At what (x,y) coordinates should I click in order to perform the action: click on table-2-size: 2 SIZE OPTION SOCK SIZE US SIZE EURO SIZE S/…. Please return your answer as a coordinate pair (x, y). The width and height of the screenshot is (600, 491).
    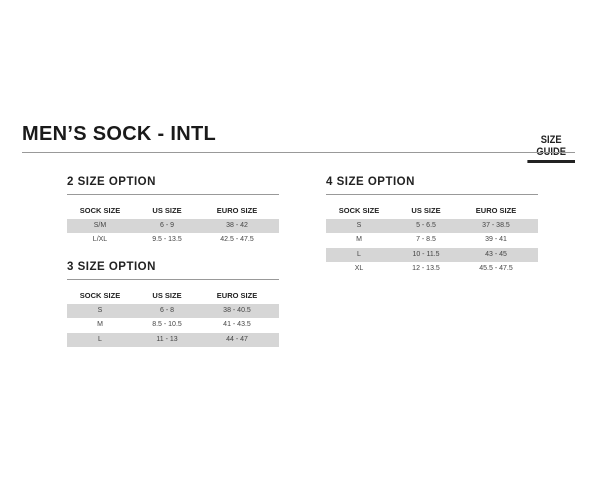
    Looking at the image, I should click on (173, 211).